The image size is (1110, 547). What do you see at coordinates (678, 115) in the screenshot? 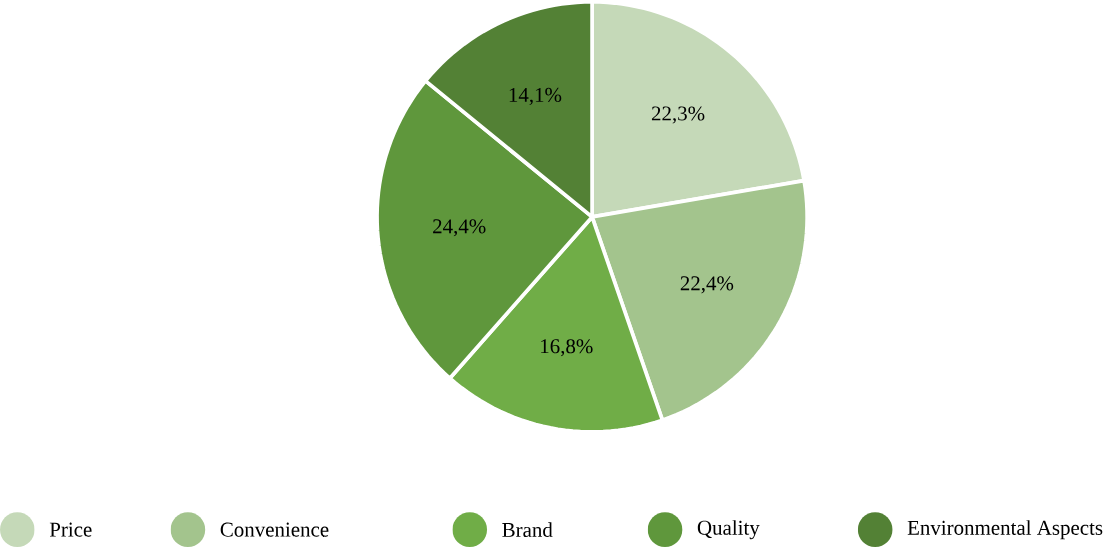
I see `data-label: 22,3%` at bounding box center [678, 115].